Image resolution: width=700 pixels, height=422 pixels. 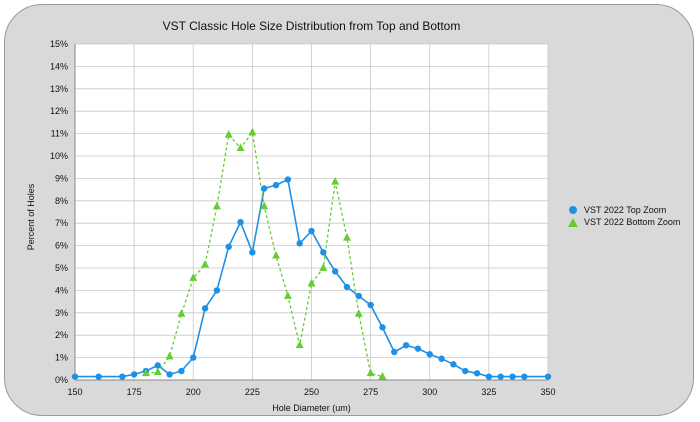 I want to click on x-tick-label: 150, so click(x=74, y=392).